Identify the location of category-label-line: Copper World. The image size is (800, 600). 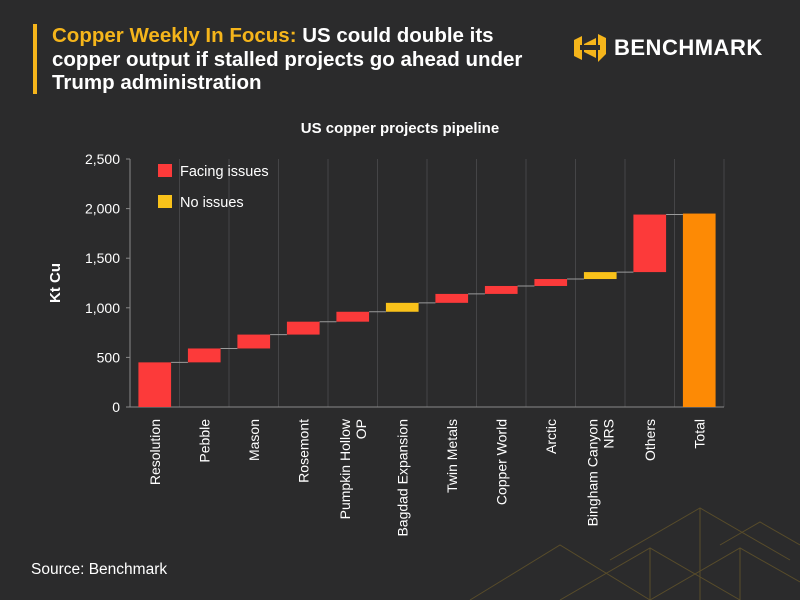
(501, 462).